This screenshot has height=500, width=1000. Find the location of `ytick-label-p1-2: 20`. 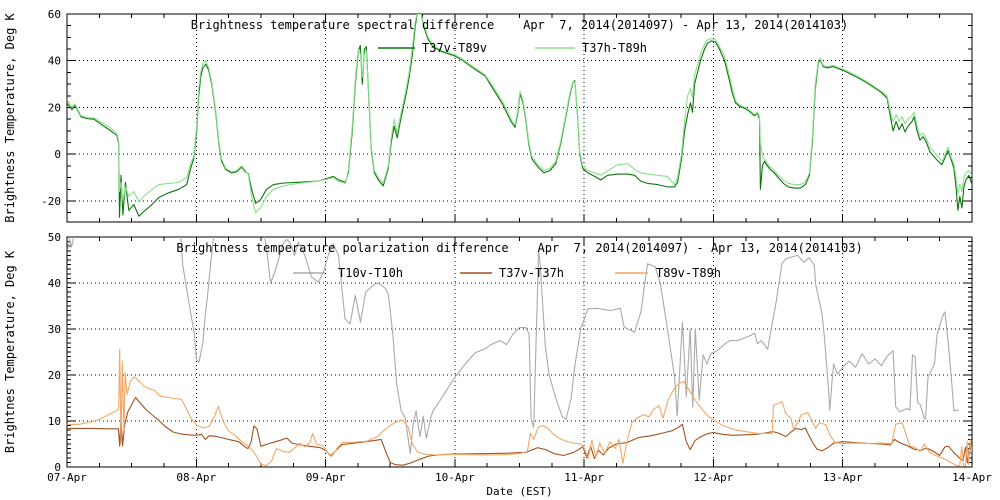

ytick-label-p1-2: 20 is located at coordinates (54, 375).